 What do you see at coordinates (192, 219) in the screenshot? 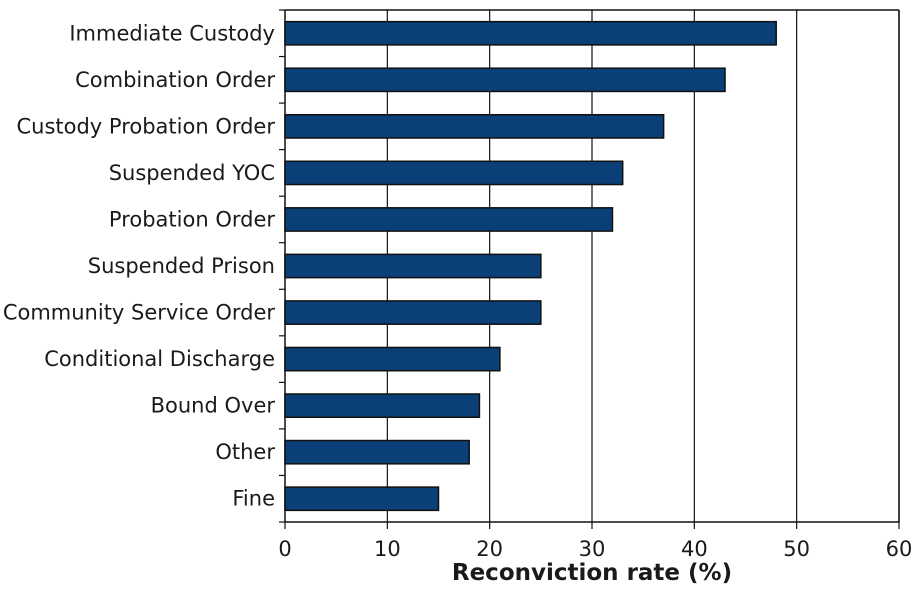
I see `category-label-4: Probation Order` at bounding box center [192, 219].